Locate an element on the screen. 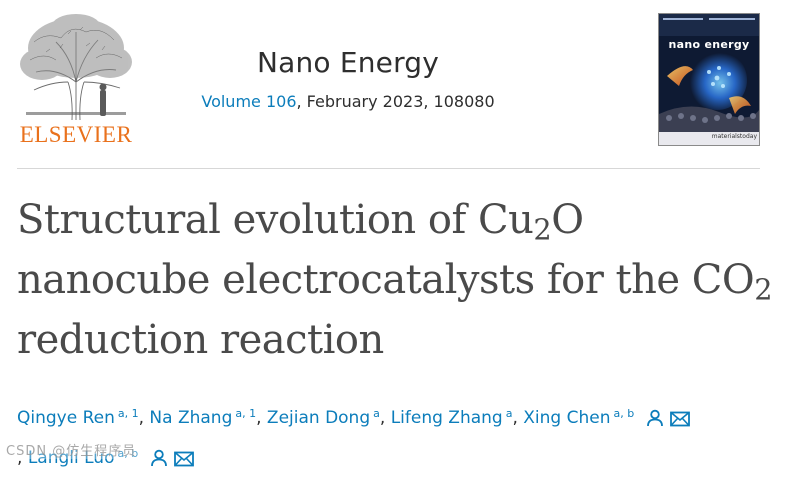 This screenshot has height=478, width=793. title-line-3: reduction reaction is located at coordinates (200, 340).